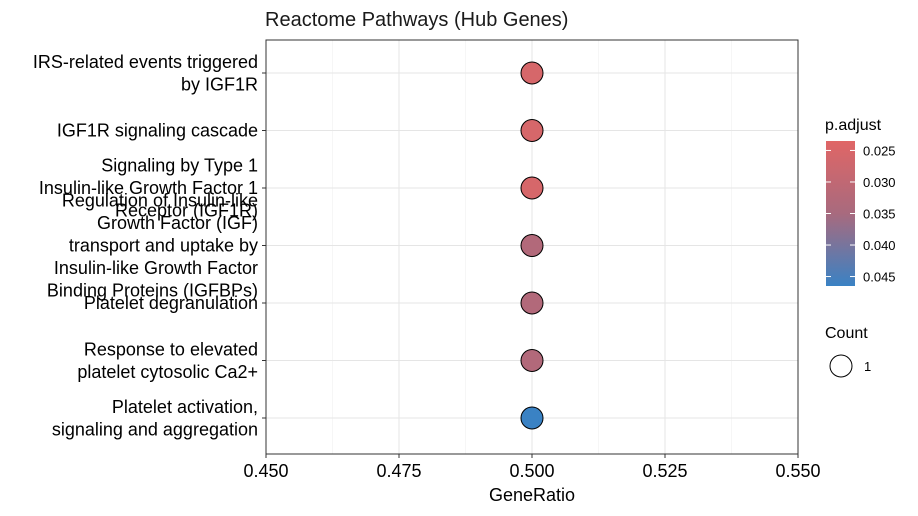 Image resolution: width=918 pixels, height=516 pixels. Describe the element at coordinates (846, 333) in the screenshot. I see `size-legend-title: Count` at that location.